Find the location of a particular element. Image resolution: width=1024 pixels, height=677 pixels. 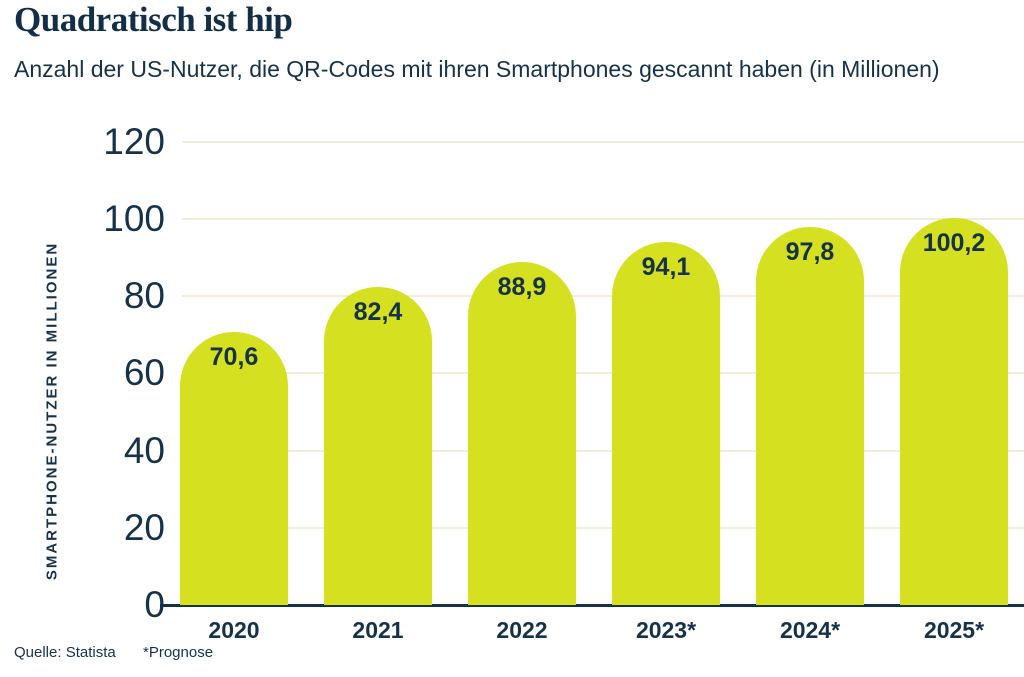

footnote-text: *Prognose is located at coordinates (178, 652).